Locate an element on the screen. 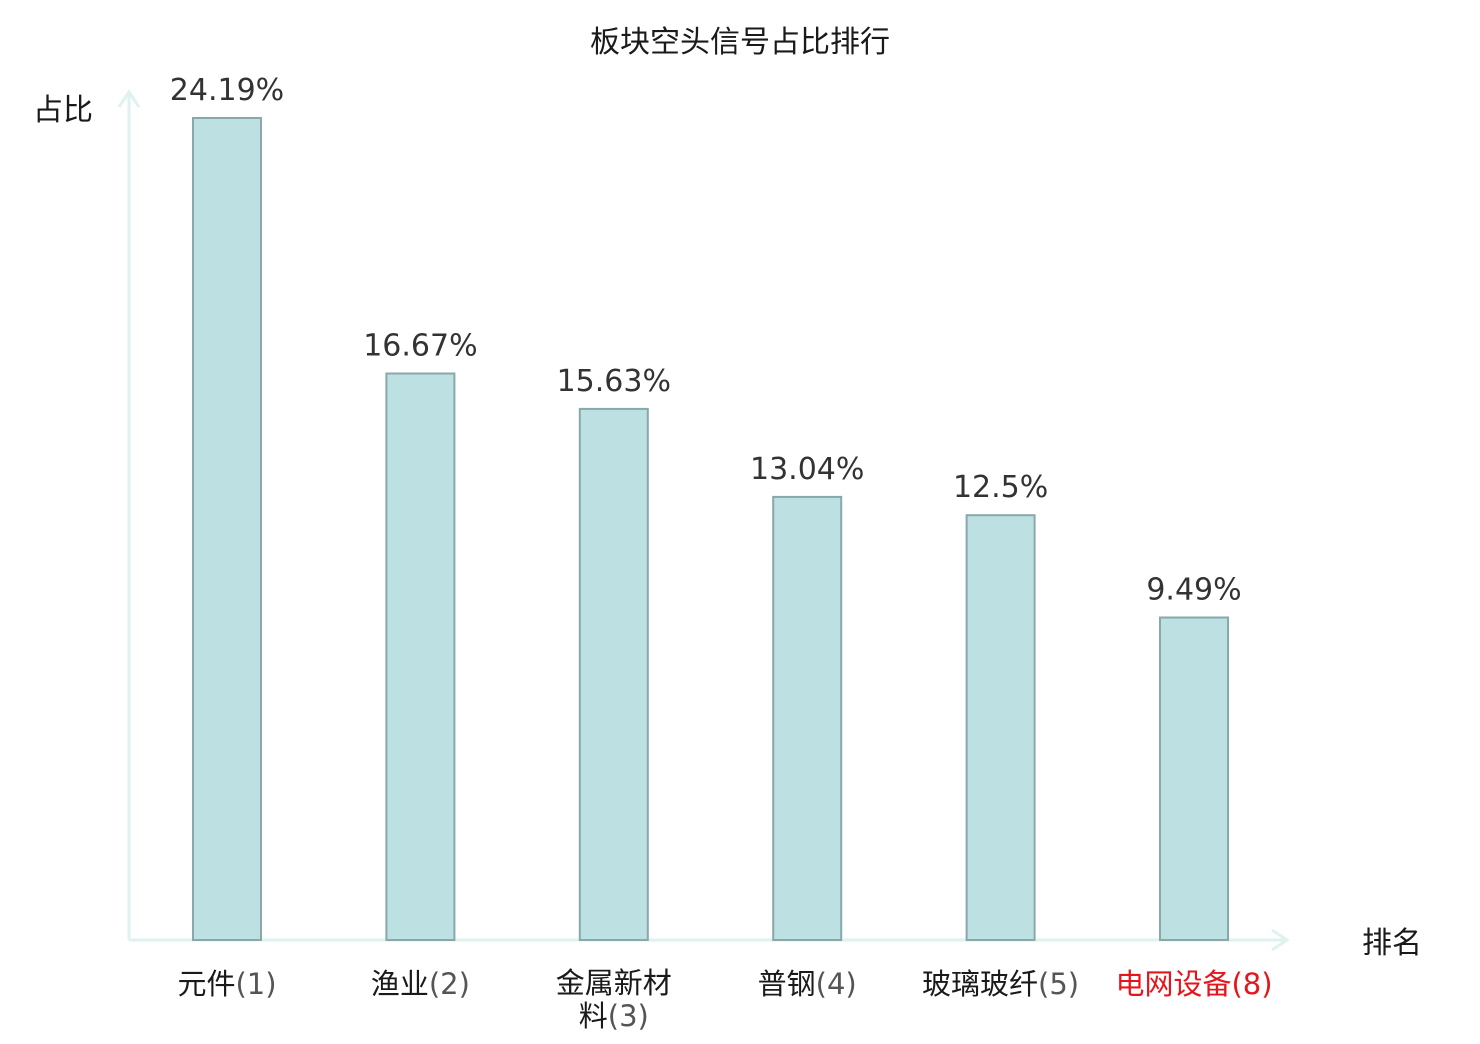 The image size is (1480, 1044). y-axis-arrow is located at coordinates (129, 98).